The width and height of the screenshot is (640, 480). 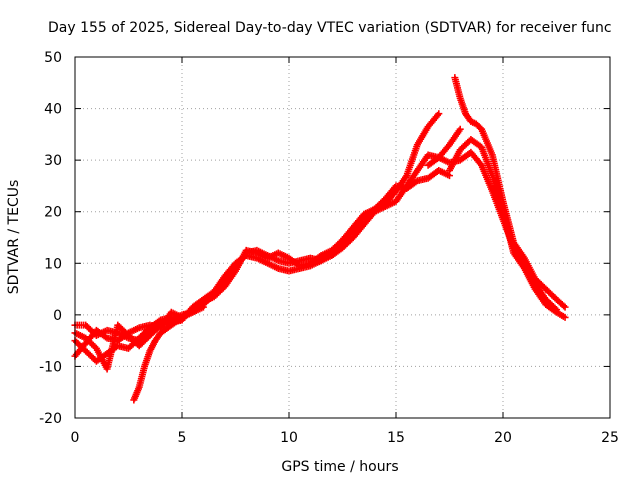 What do you see at coordinates (492, 231) in the screenshot?
I see `series-track-h` at bounding box center [492, 231].